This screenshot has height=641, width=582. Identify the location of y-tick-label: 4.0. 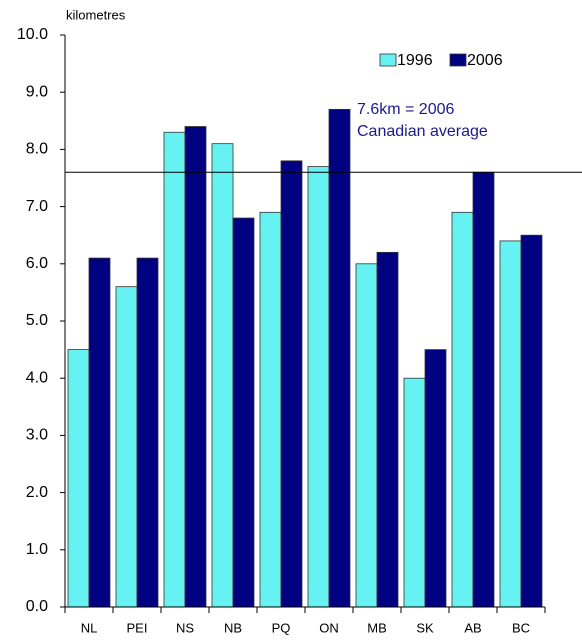
(37, 377).